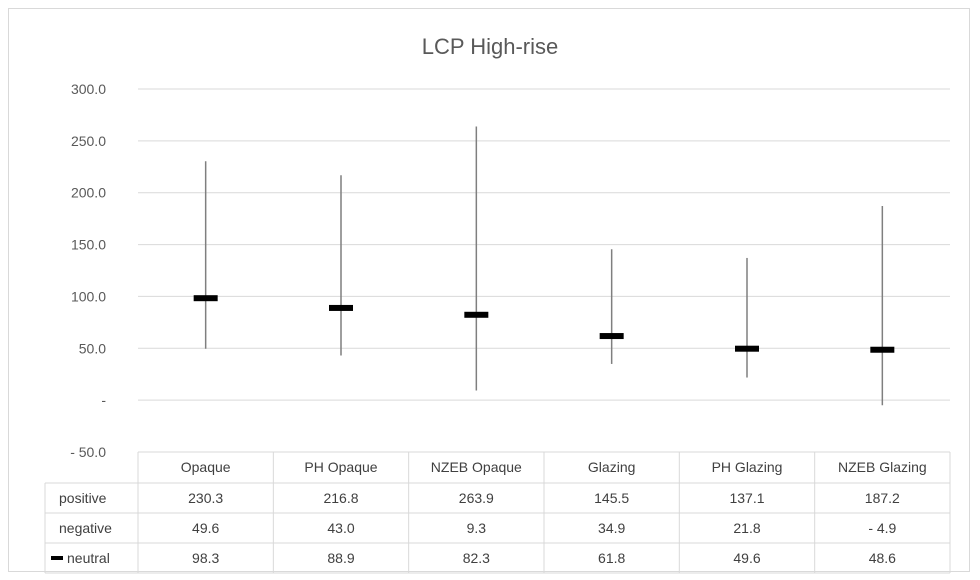 Image resolution: width=980 pixels, height=580 pixels. Describe the element at coordinates (88, 89) in the screenshot. I see `y-tick-label: 300.0` at that location.